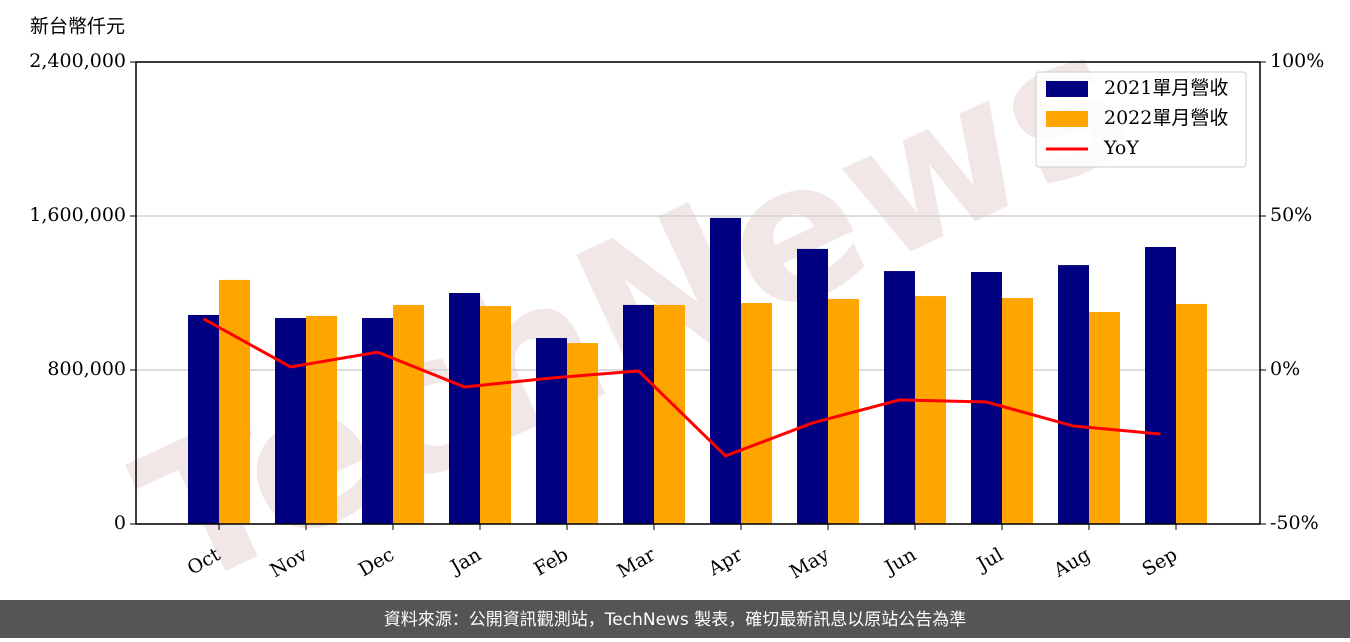 The height and width of the screenshot is (642, 1350). What do you see at coordinates (77, 61) in the screenshot?
I see `y-tick-label: 2,400,000` at bounding box center [77, 61].